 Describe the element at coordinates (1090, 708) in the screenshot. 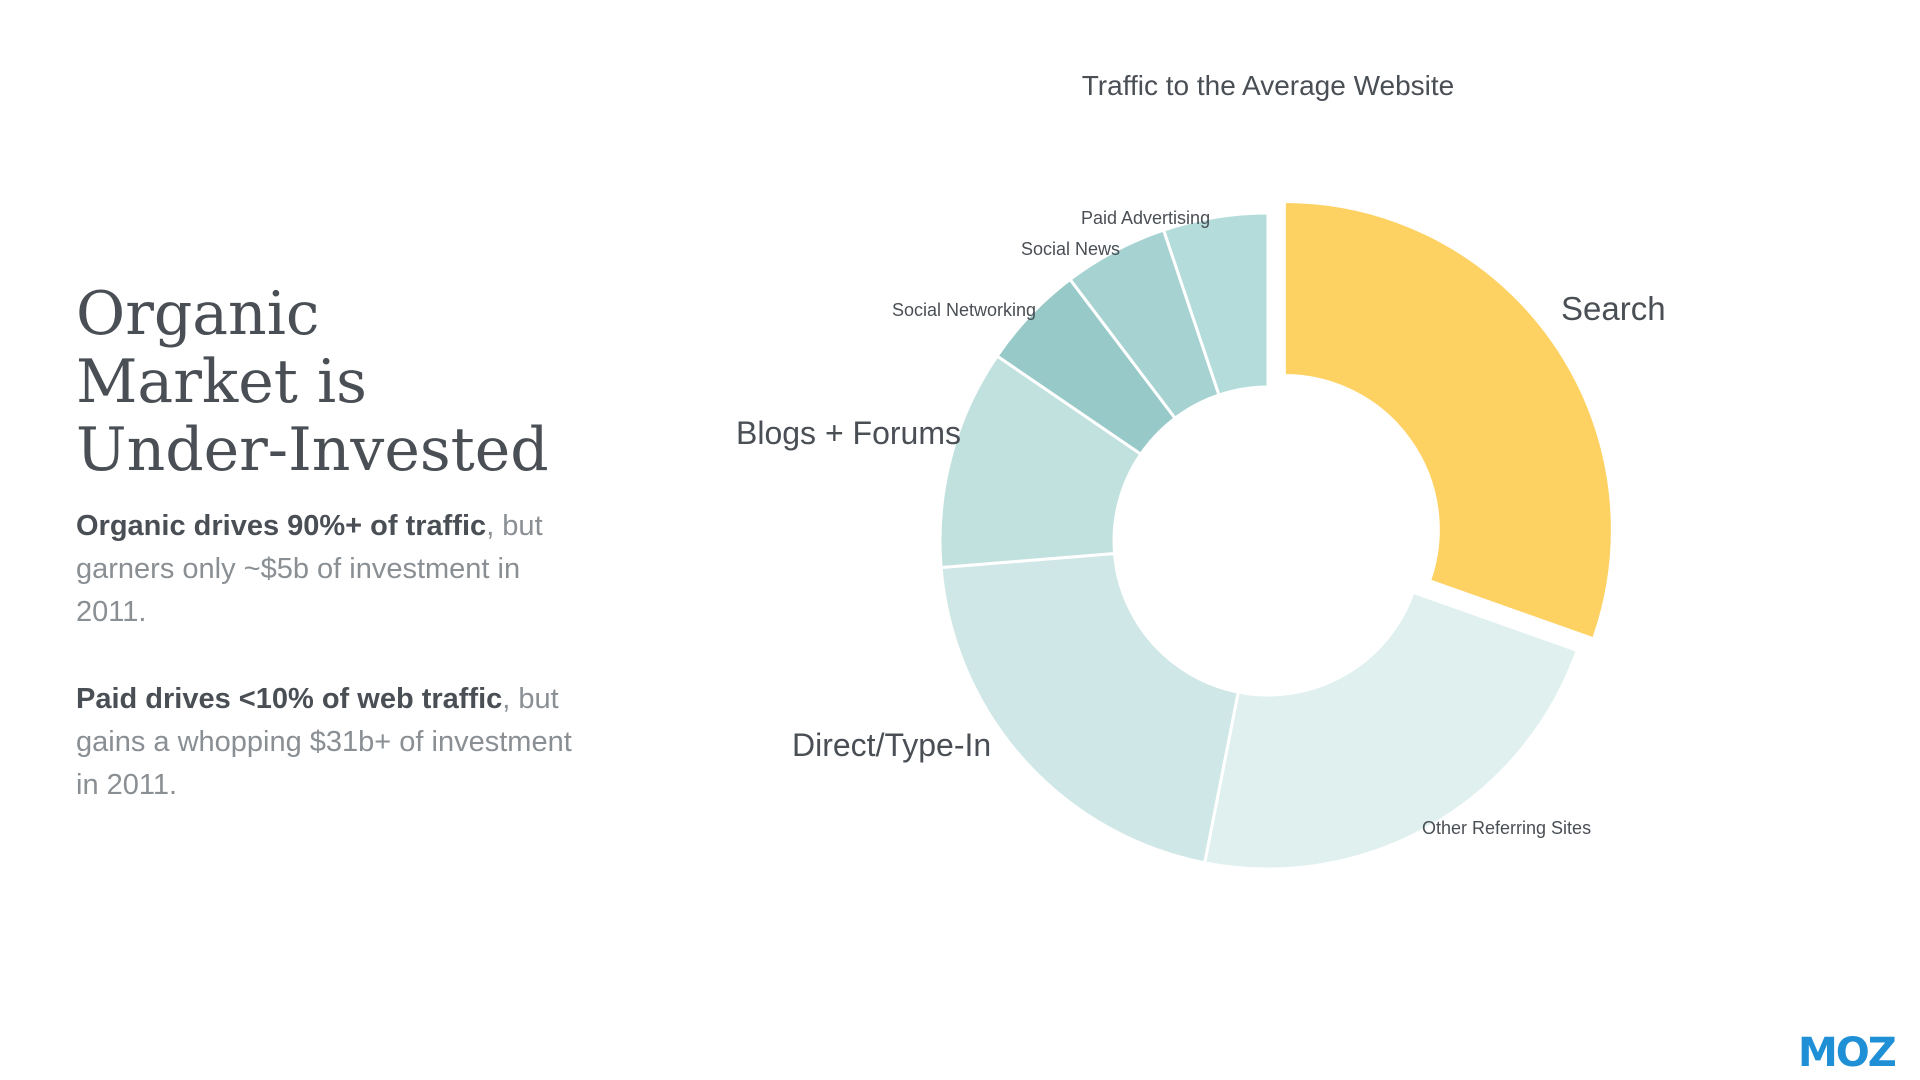

I see `donut-slice-direct-type-in` at that location.